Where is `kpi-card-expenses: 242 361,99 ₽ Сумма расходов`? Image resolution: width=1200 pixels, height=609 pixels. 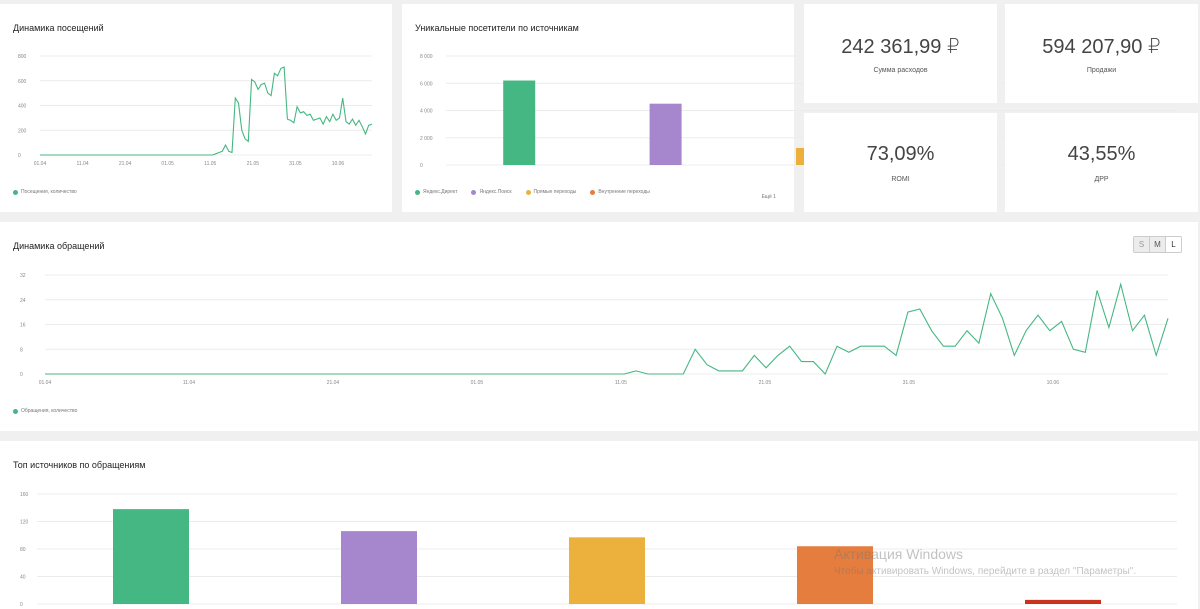 kpi-card-expenses: 242 361,99 ₽ Сумма расходов is located at coordinates (900, 53).